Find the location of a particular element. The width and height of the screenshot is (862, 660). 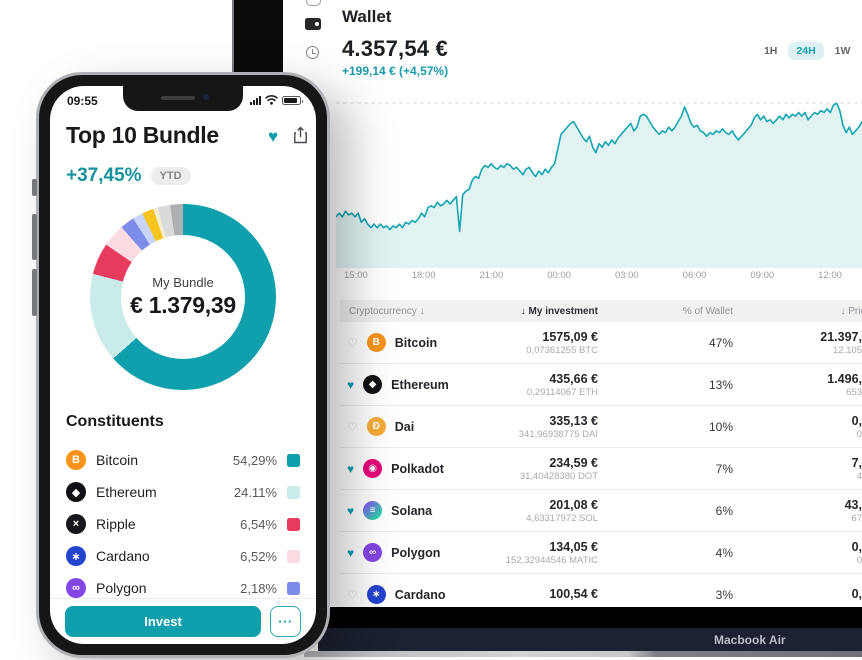

constituent-name: Ethereum is located at coordinates (126, 492).